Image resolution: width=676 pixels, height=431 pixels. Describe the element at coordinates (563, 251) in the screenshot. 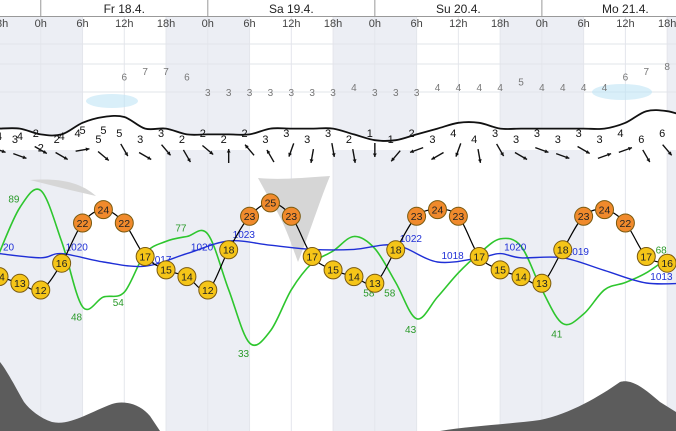

I see `temperature-value: 18` at that location.